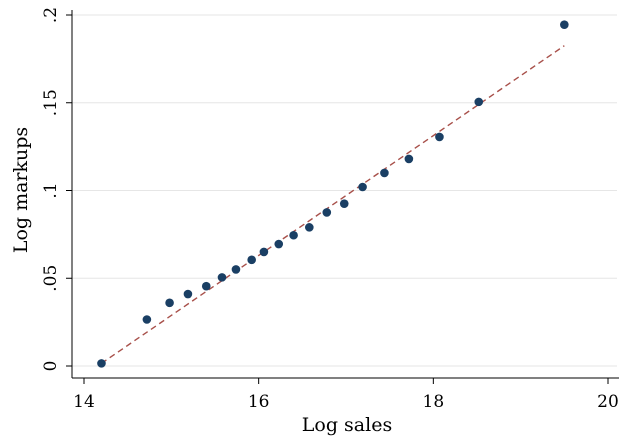 Image resolution: width=619 pixels, height=439 pixels. Describe the element at coordinates (347, 425) in the screenshot. I see `x-axis-label: Log sales` at that location.